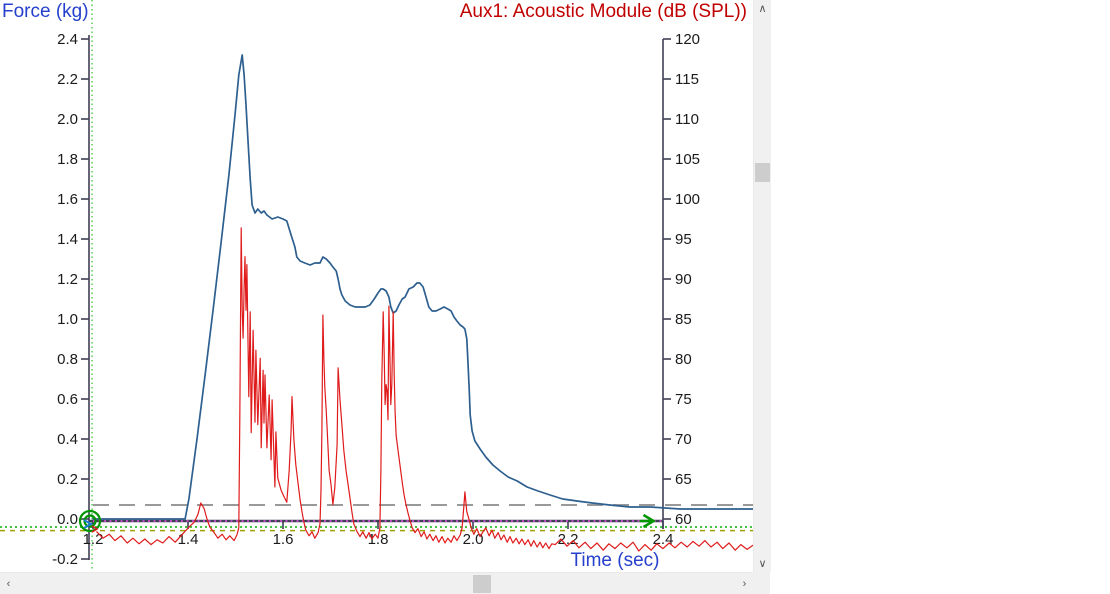 This screenshot has height=594, width=1110. Describe the element at coordinates (65, 559) in the screenshot. I see `left-axis-tick-label: -0.2` at that location.